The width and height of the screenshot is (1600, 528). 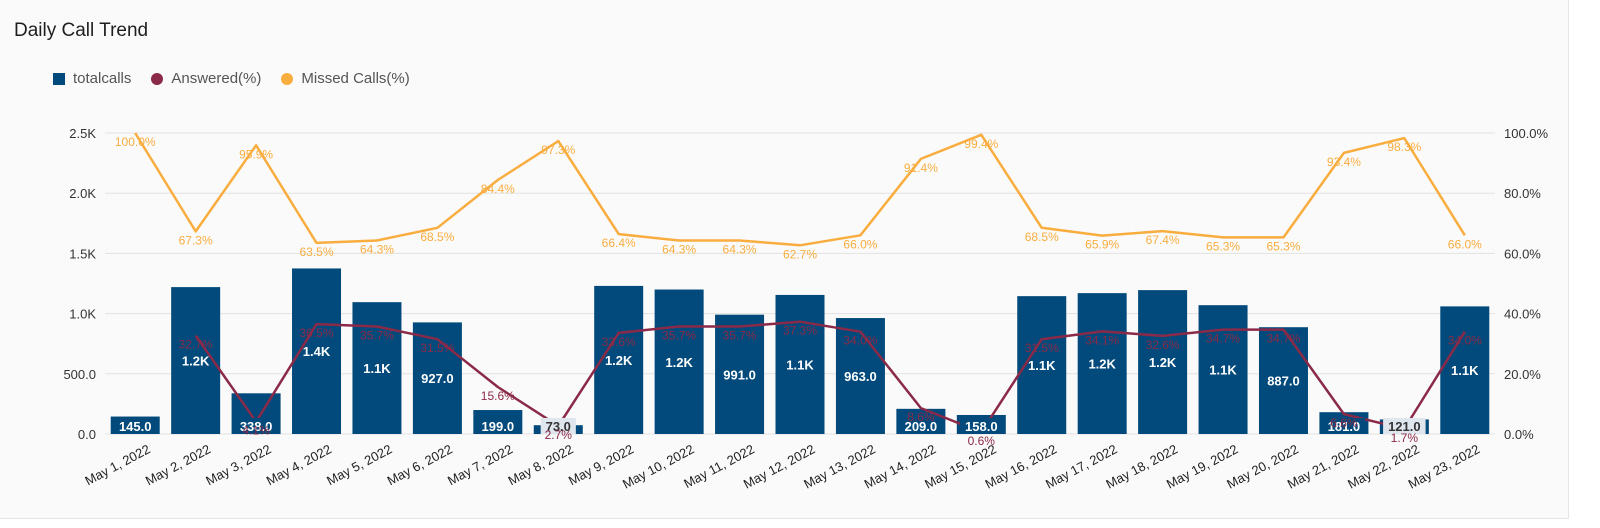 What do you see at coordinates (1522, 253) in the screenshot?
I see `y-right-tick-label: 60.0%` at bounding box center [1522, 253].